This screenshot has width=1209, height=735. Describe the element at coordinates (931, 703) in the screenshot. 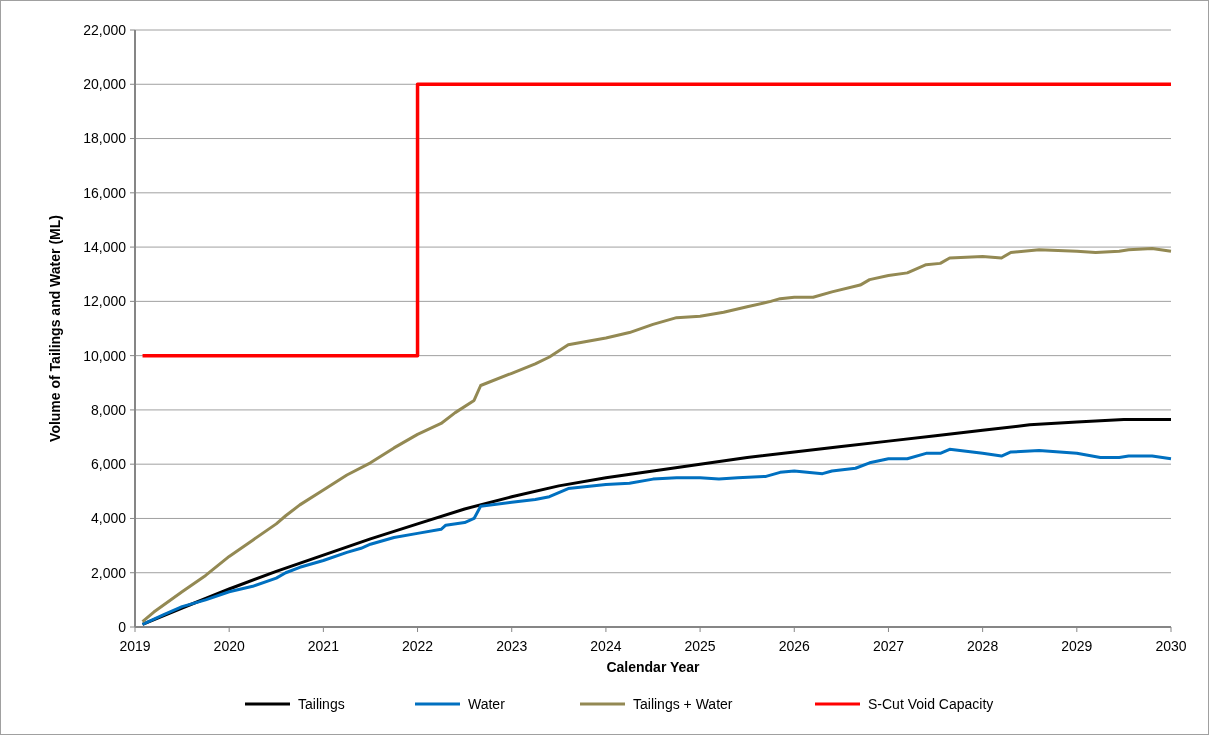

I see `legend-label: S-Cut Void Capacity` at that location.